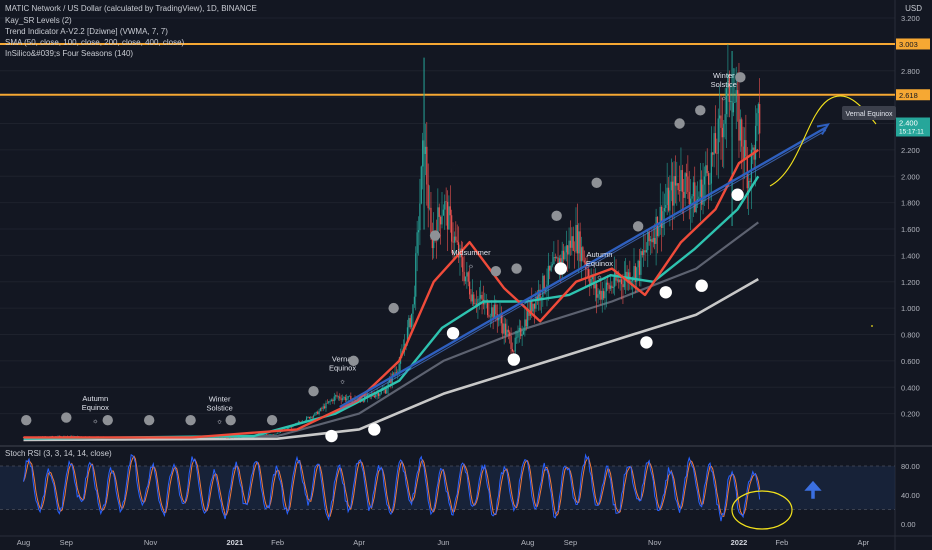 The image size is (932, 550). I want to click on rsi-k-line, so click(392, 487).